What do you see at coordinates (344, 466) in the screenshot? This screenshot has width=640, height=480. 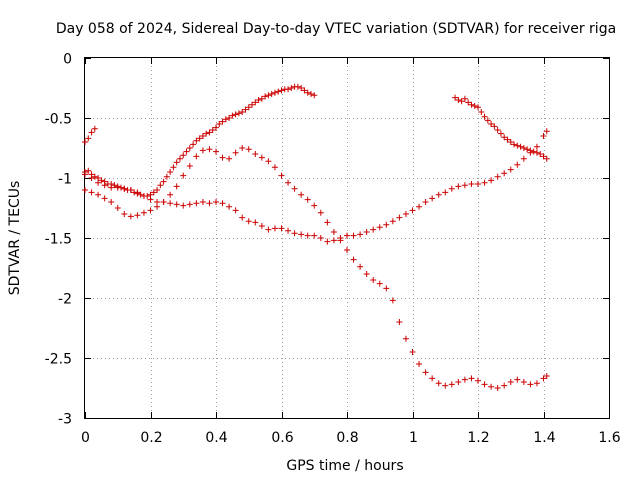 I see `x-axis-label: GPS time / hours` at bounding box center [344, 466].